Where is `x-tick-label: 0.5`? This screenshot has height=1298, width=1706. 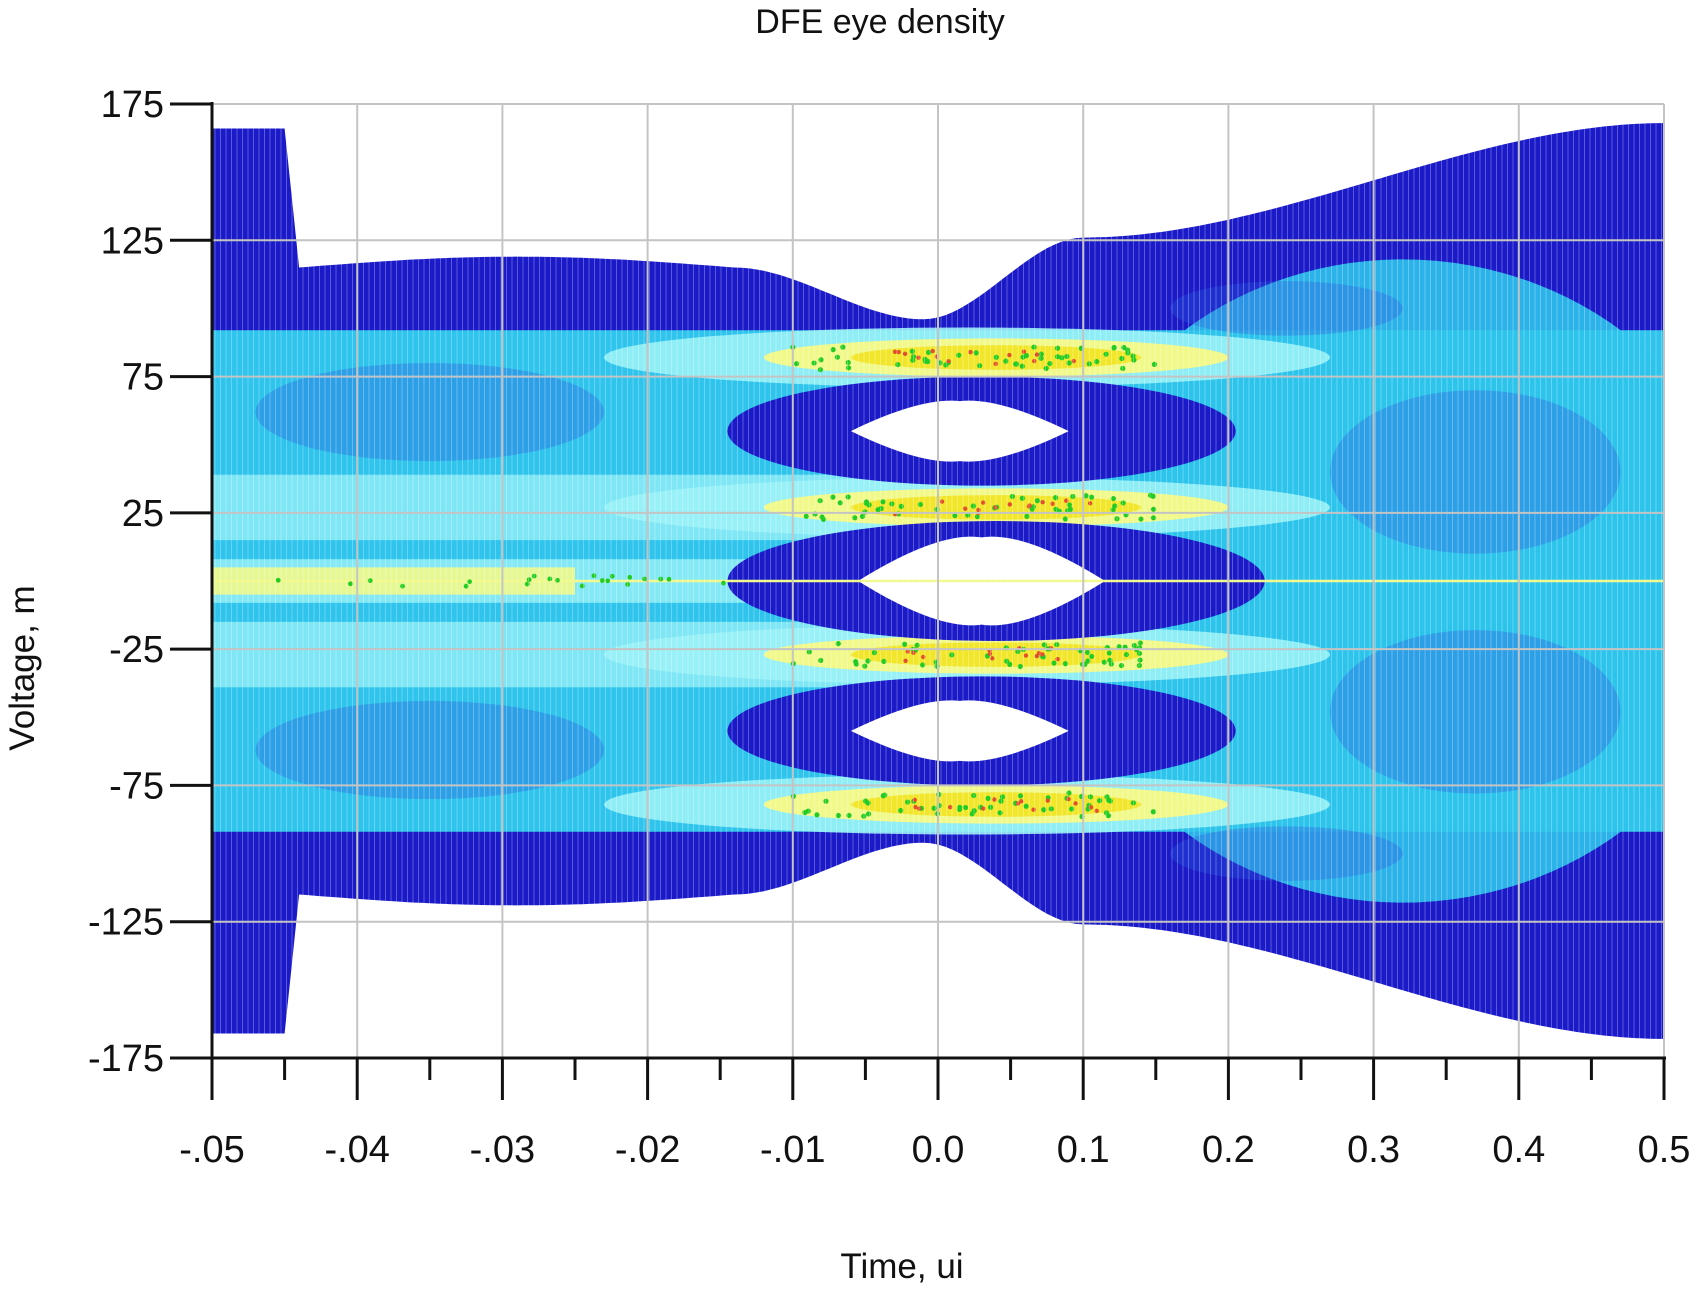 x-tick-label: 0.5 is located at coordinates (1664, 1150).